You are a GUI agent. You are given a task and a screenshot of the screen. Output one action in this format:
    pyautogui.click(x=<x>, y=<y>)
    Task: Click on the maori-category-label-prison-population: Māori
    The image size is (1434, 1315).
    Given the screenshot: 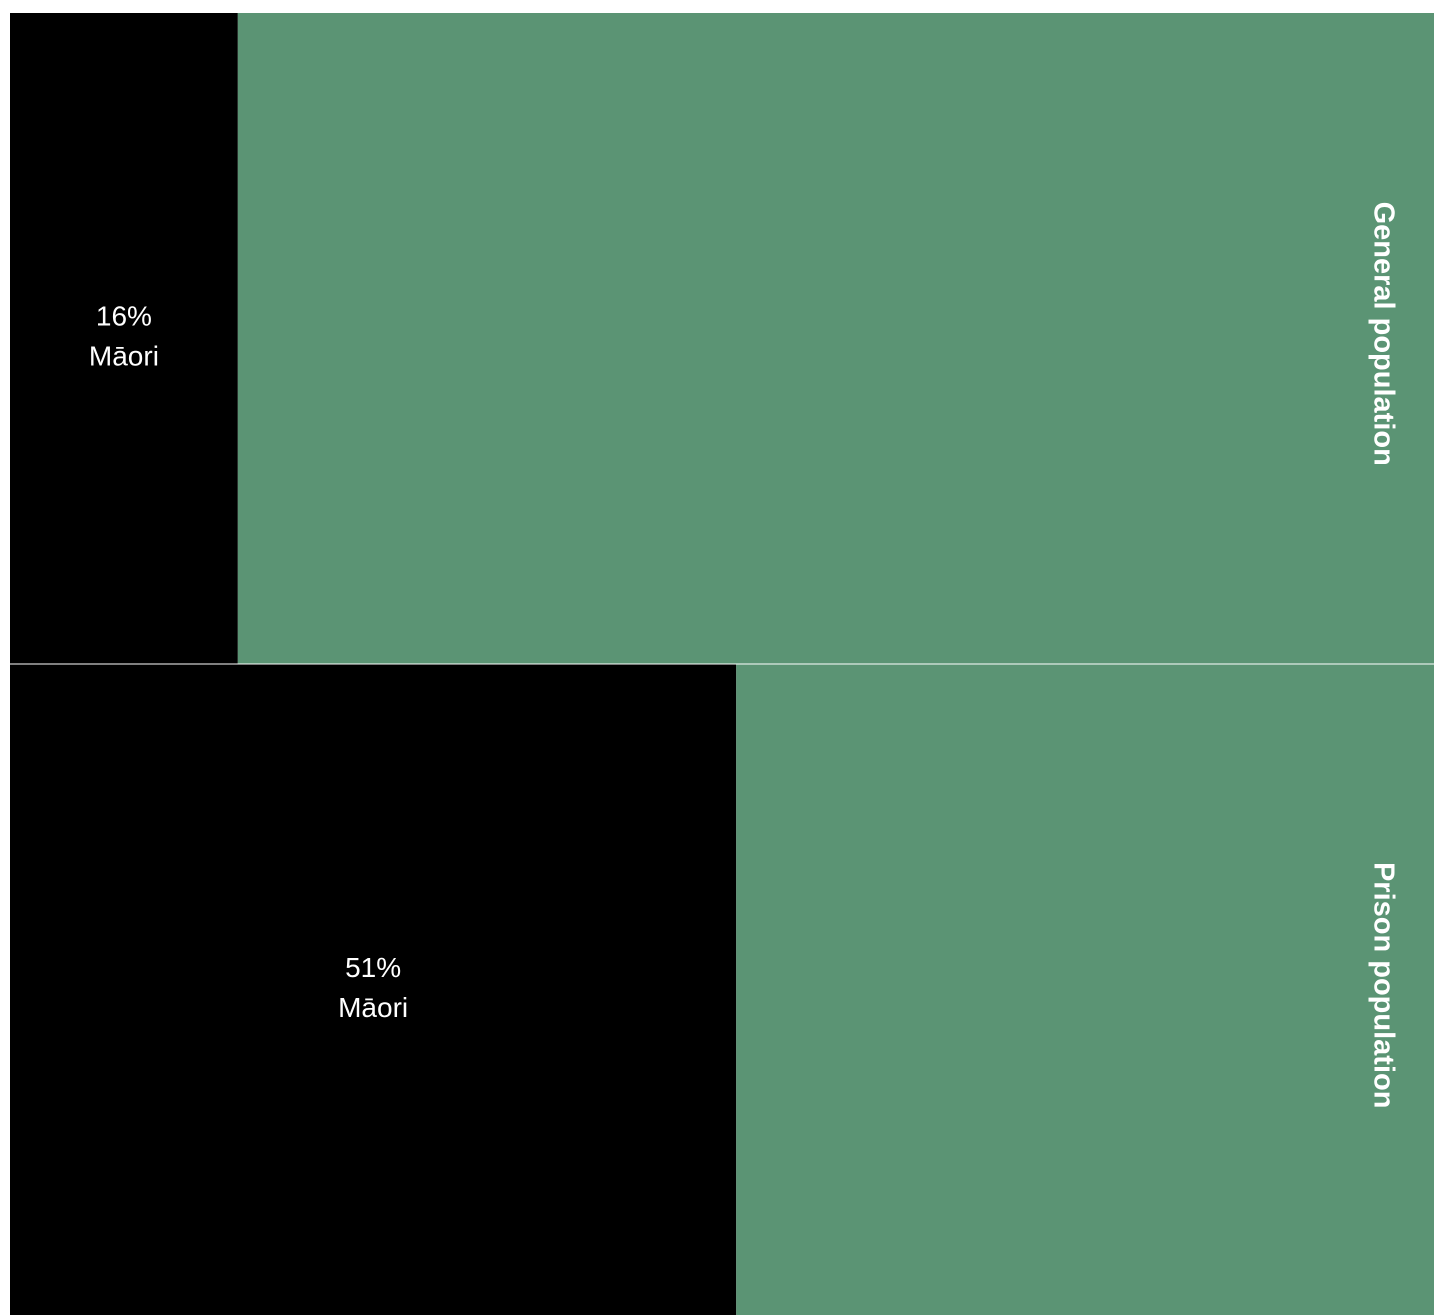 What is the action you would take?
    pyautogui.click(x=373, y=1007)
    